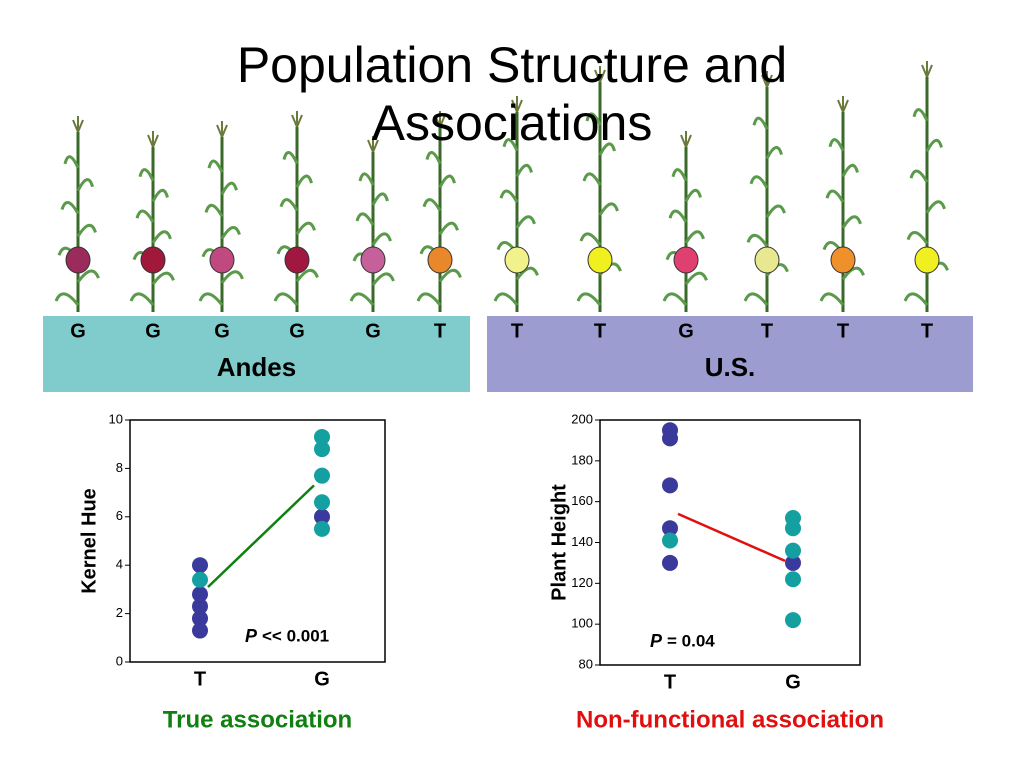 The width and height of the screenshot is (1024, 768). What do you see at coordinates (730, 719) in the screenshot?
I see `caption: Non-functional association` at bounding box center [730, 719].